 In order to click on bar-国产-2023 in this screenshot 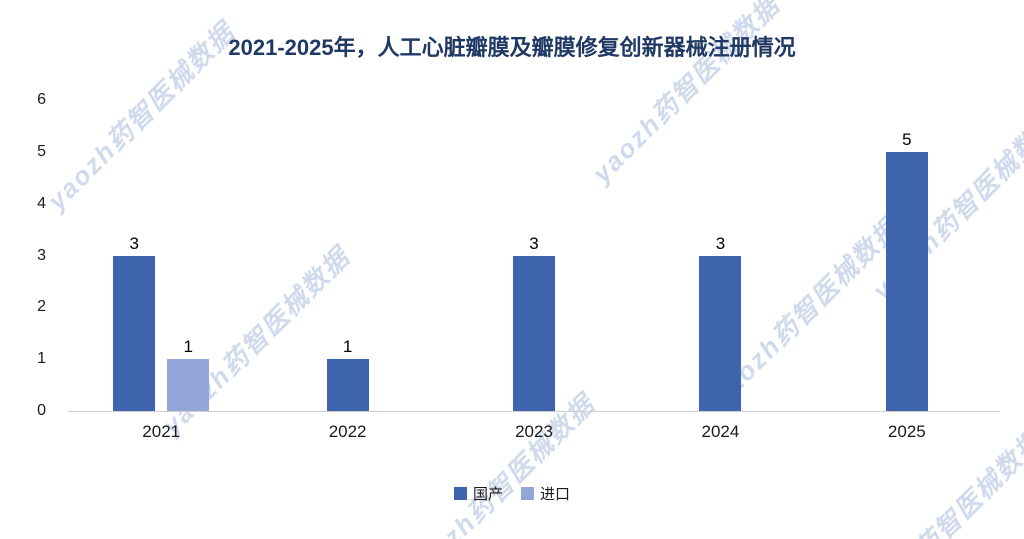, I will do `click(534, 333)`.